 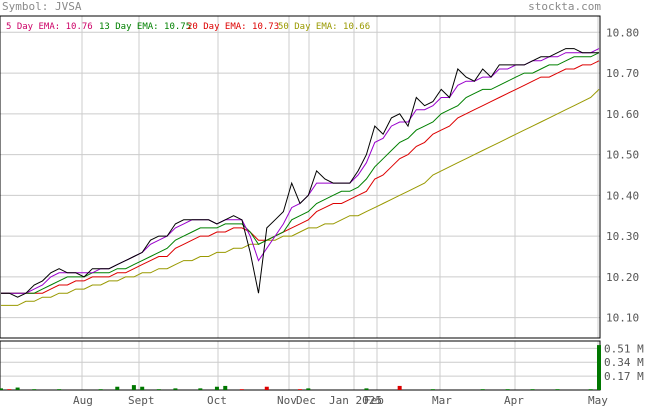 What do you see at coordinates (622, 155) in the screenshot?
I see `price-tick-label: 10.50` at bounding box center [622, 155].